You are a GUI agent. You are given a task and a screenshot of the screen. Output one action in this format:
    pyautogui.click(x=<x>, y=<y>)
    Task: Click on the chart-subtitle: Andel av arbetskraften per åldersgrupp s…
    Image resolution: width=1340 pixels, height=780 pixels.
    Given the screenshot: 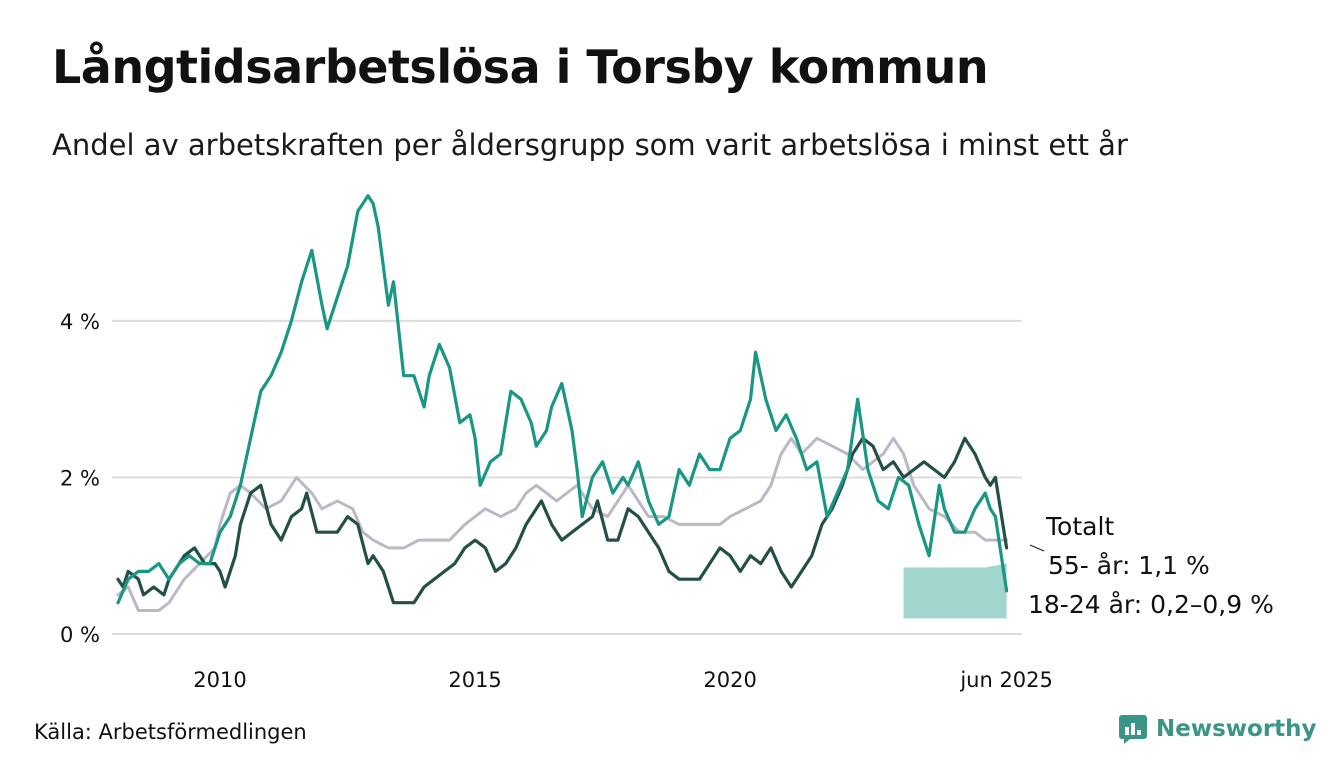 What is the action you would take?
    pyautogui.click(x=590, y=145)
    